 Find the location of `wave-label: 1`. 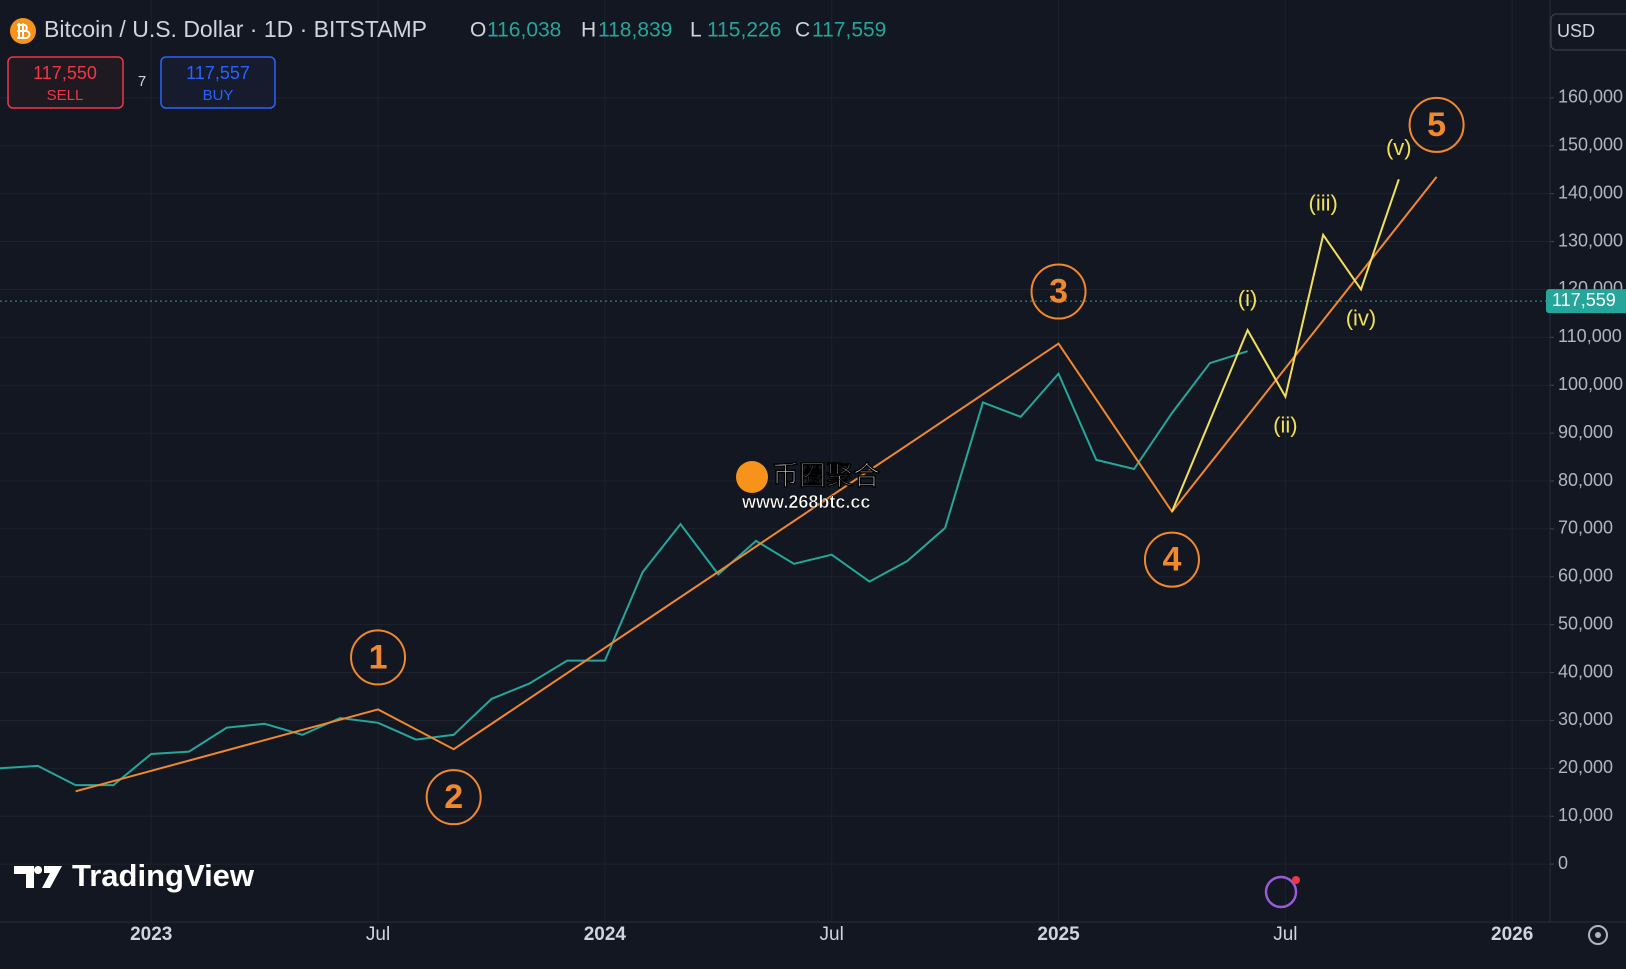

wave-label: 1 is located at coordinates (378, 657).